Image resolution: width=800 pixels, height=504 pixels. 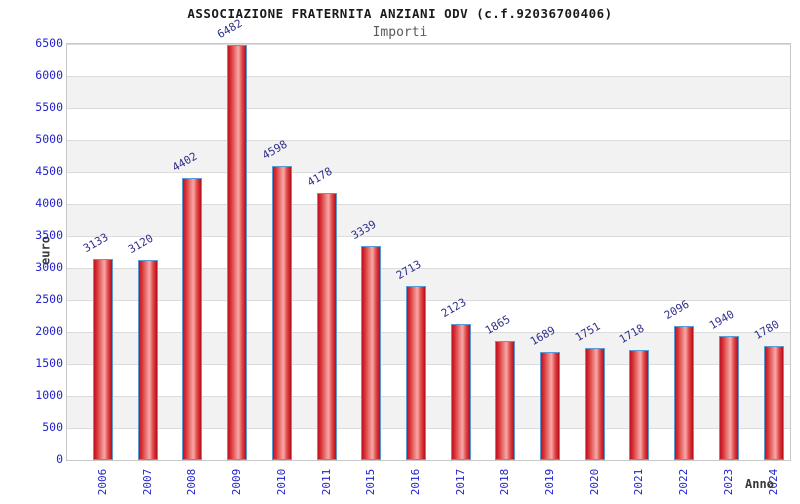 I want to click on x-tick-label: 2023, so click(x=728, y=482).